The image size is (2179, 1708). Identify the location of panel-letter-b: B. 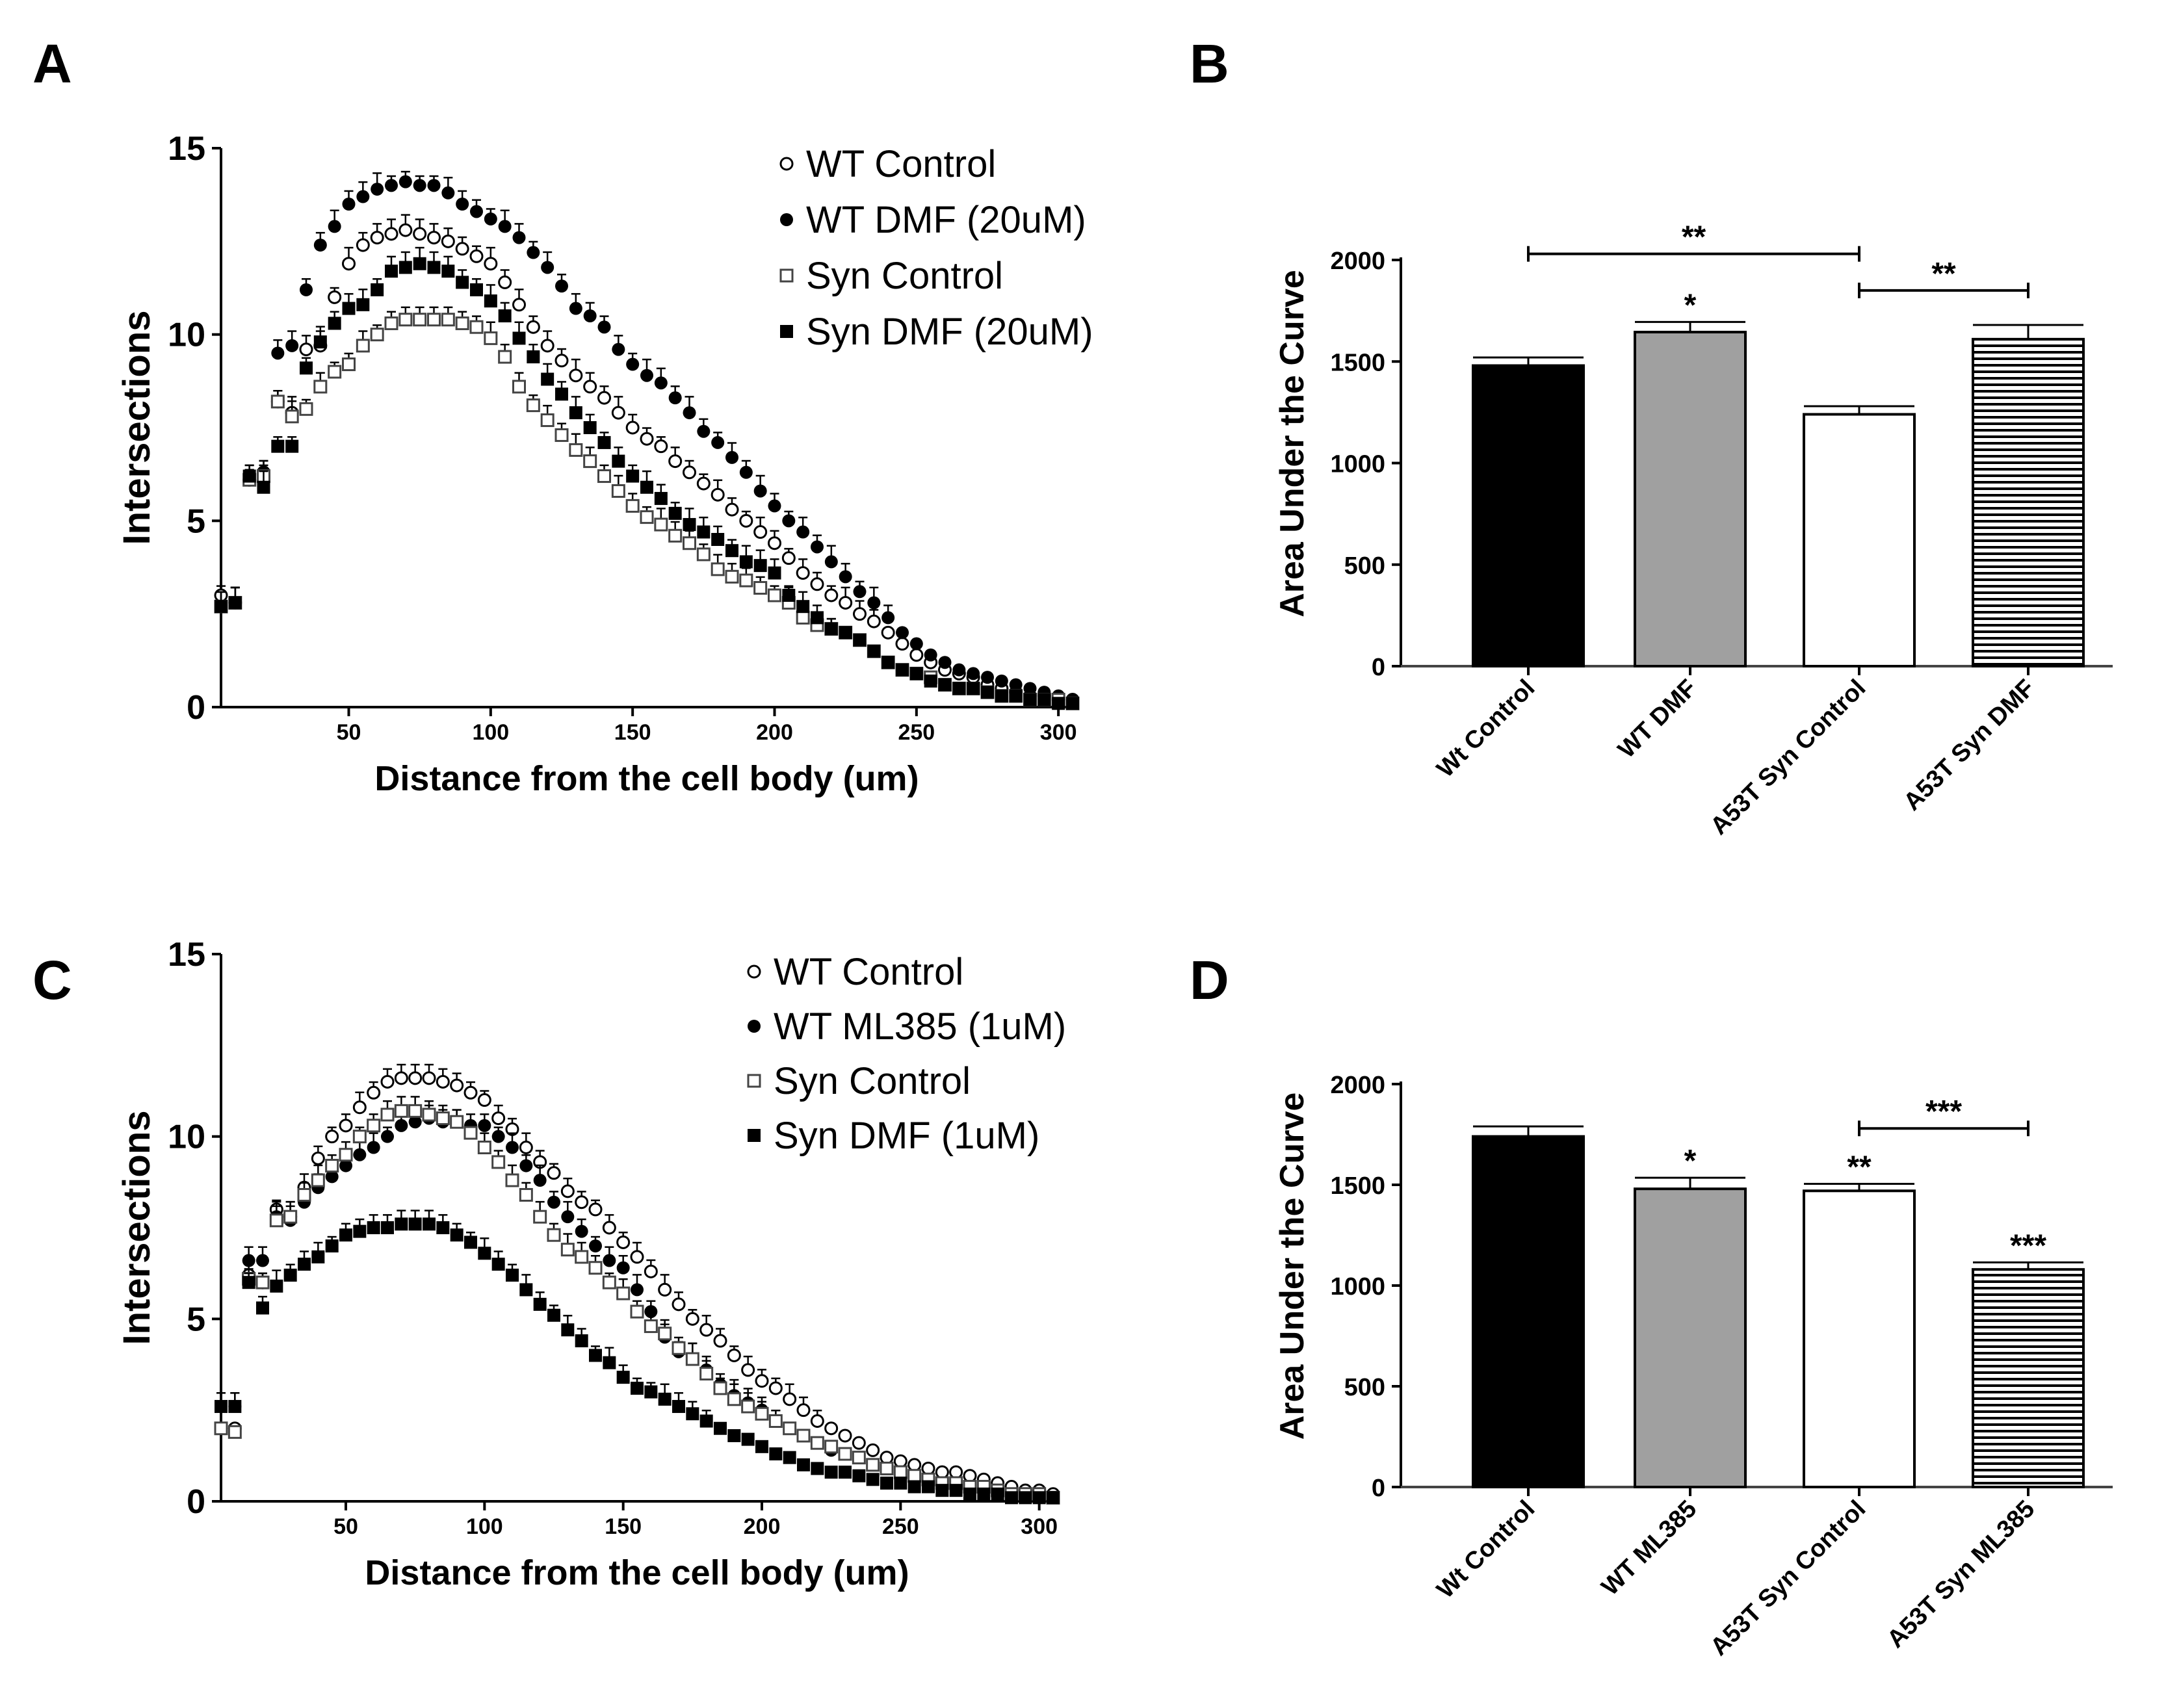
(1209, 63).